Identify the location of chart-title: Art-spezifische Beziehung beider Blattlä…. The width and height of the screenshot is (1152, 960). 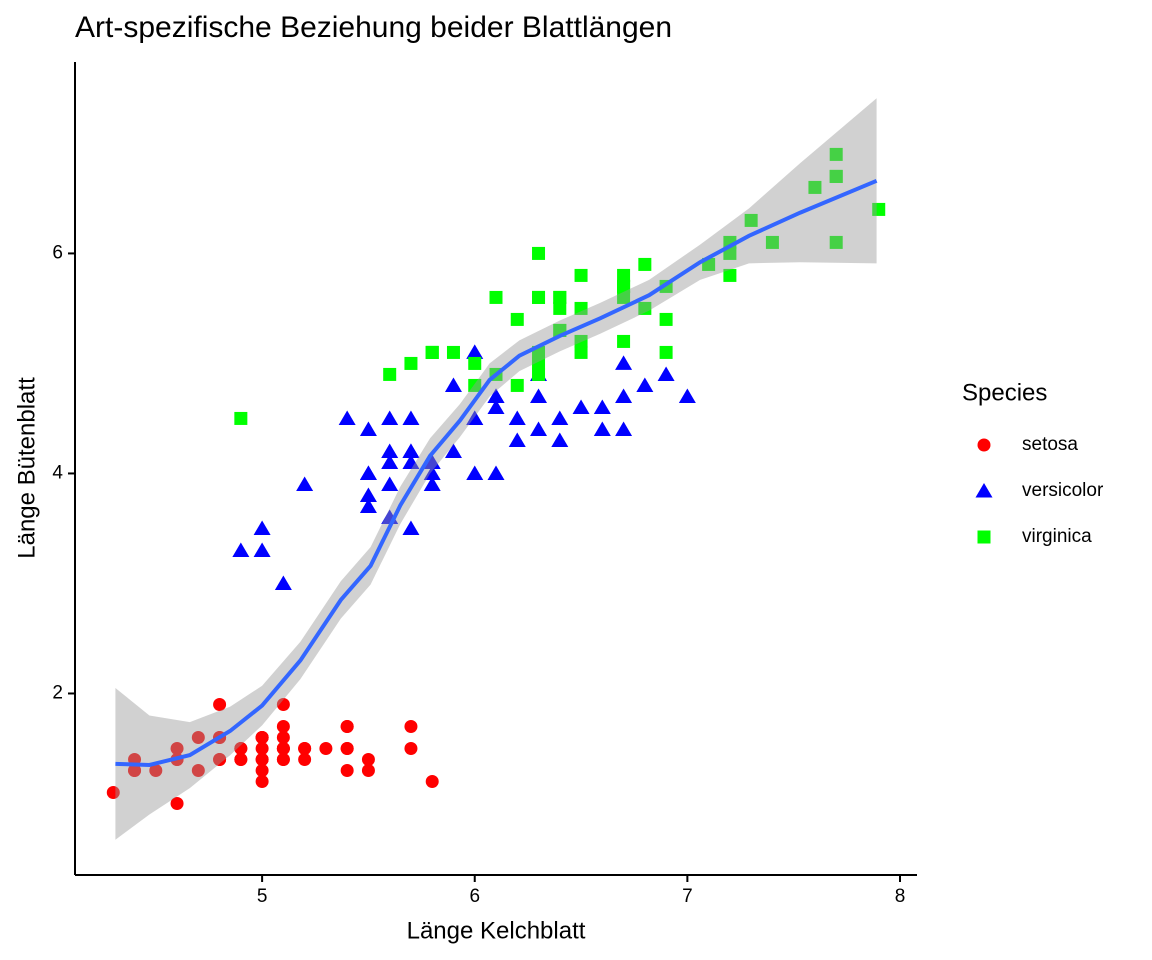
(373, 27).